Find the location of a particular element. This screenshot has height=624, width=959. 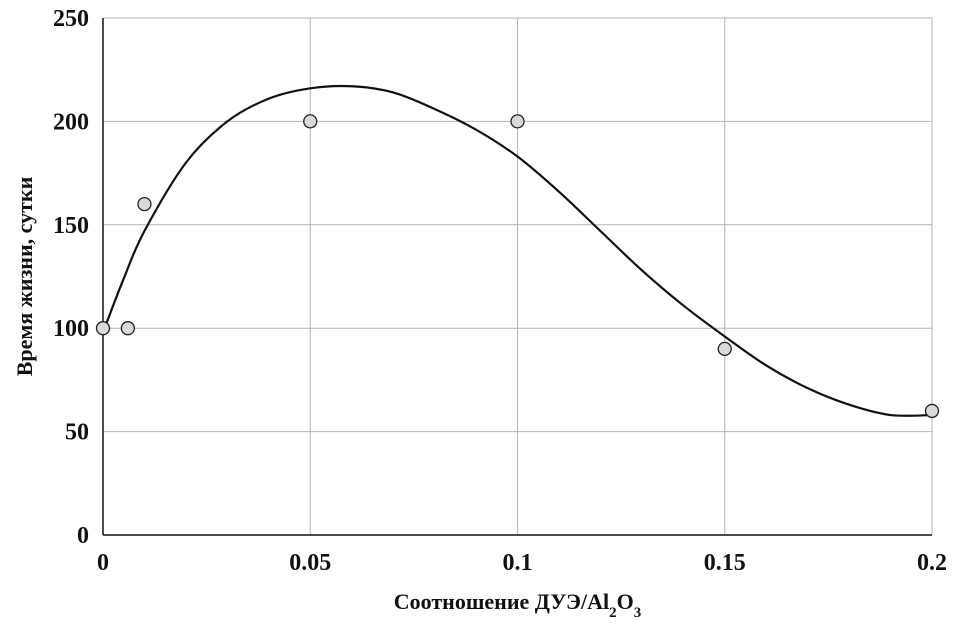

y-tick-labels: 0 50 100 150 200 250 is located at coordinates (71, 277).